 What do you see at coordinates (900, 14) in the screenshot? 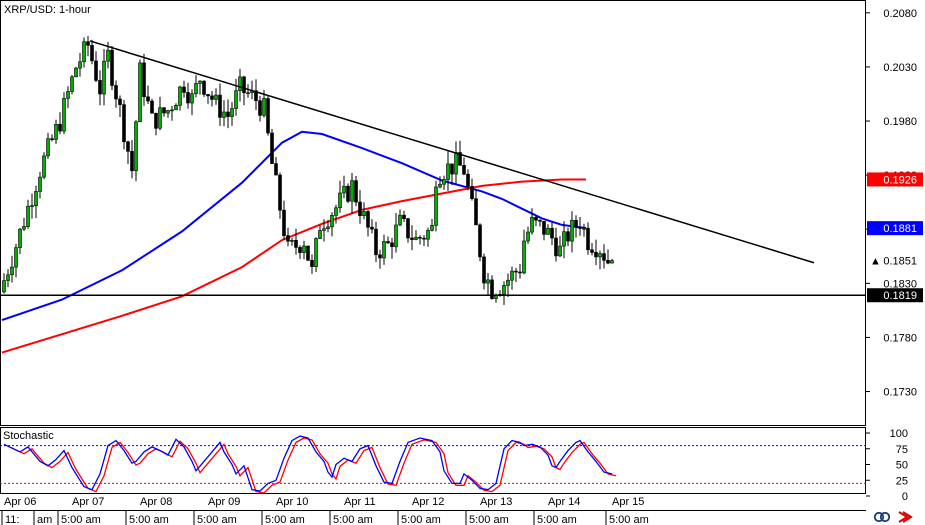
I see `price-tick-label: 0.2080` at bounding box center [900, 14].